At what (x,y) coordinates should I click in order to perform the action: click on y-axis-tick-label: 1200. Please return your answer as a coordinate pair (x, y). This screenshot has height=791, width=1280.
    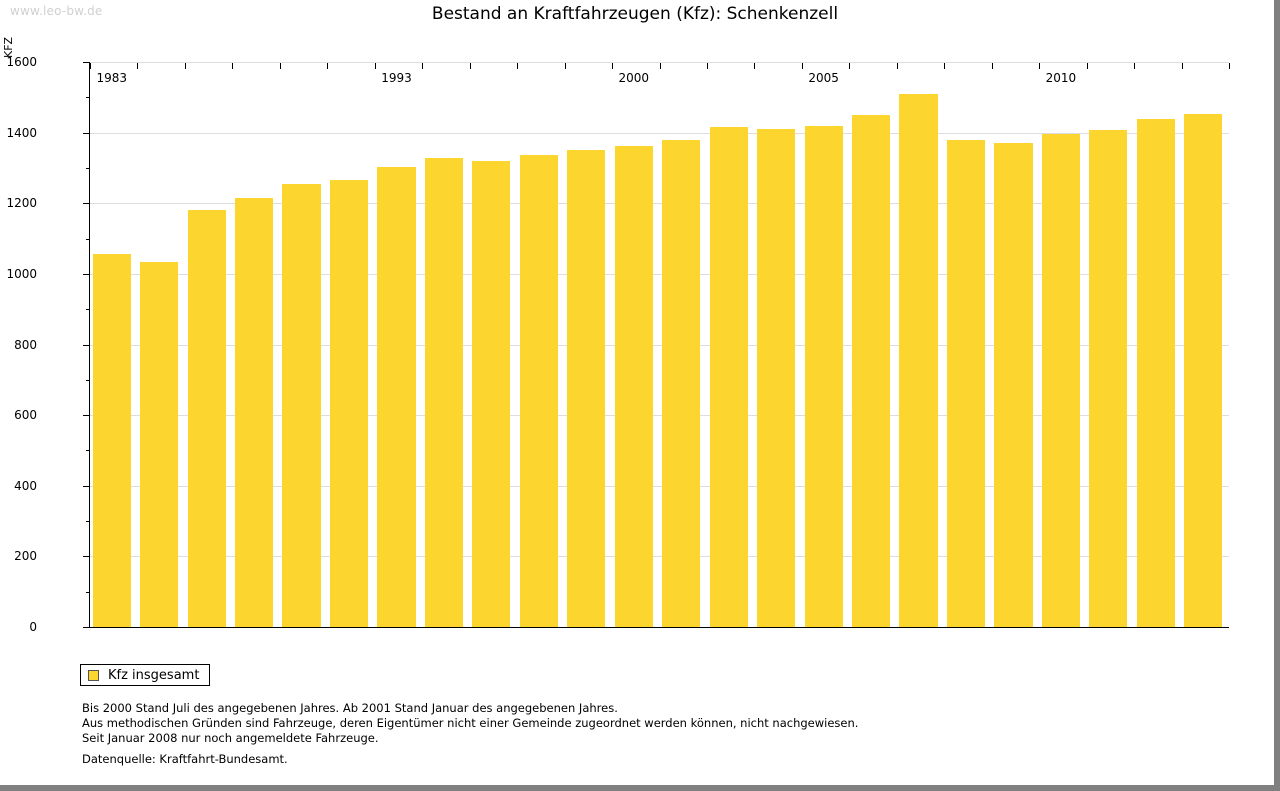
    Looking at the image, I should click on (21, 203).